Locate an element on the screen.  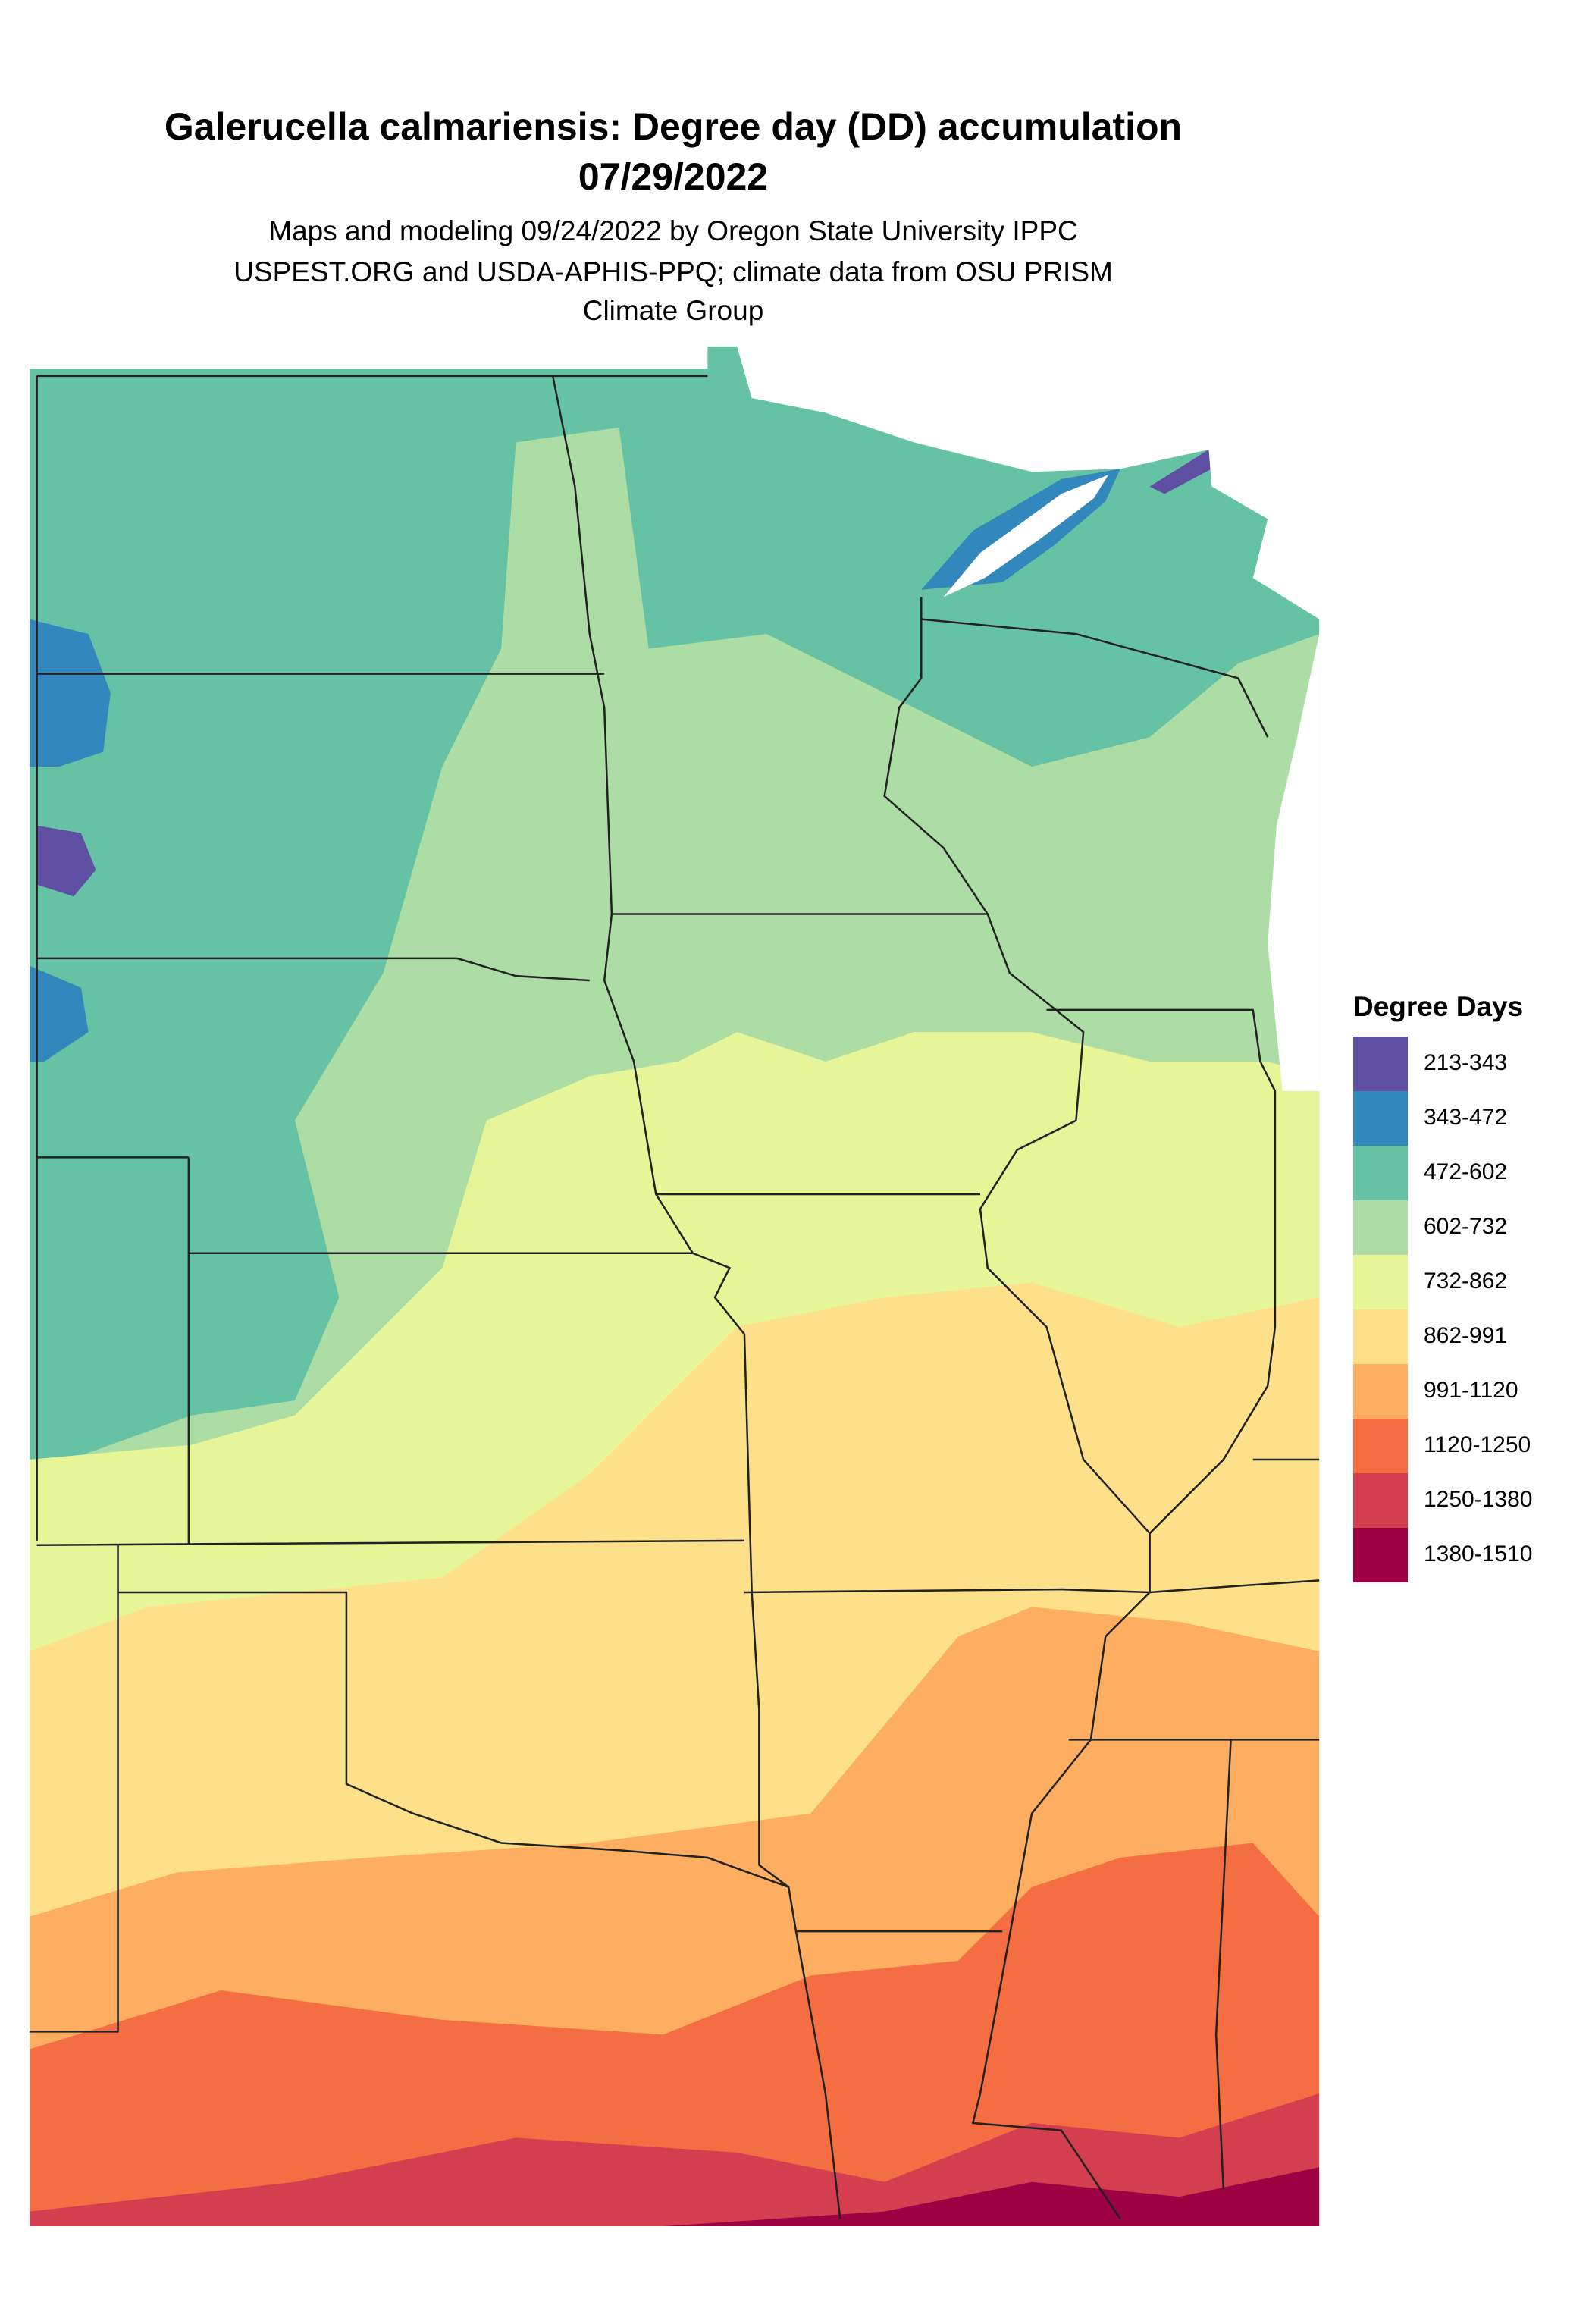
map-date: 07/29/2022 is located at coordinates (673, 176).